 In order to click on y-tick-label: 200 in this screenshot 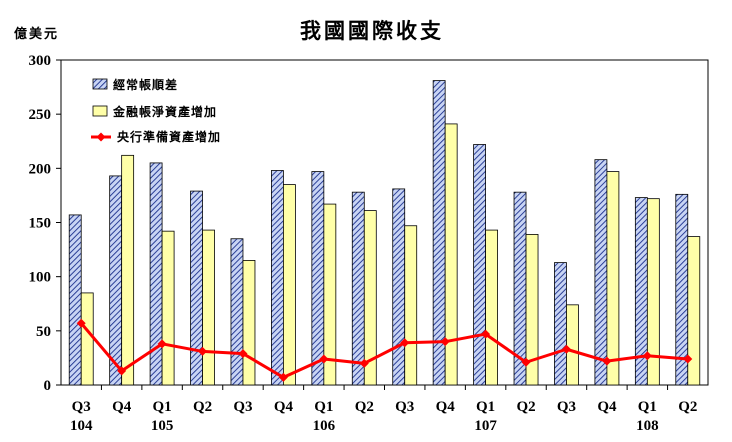, I will do `click(40, 169)`.